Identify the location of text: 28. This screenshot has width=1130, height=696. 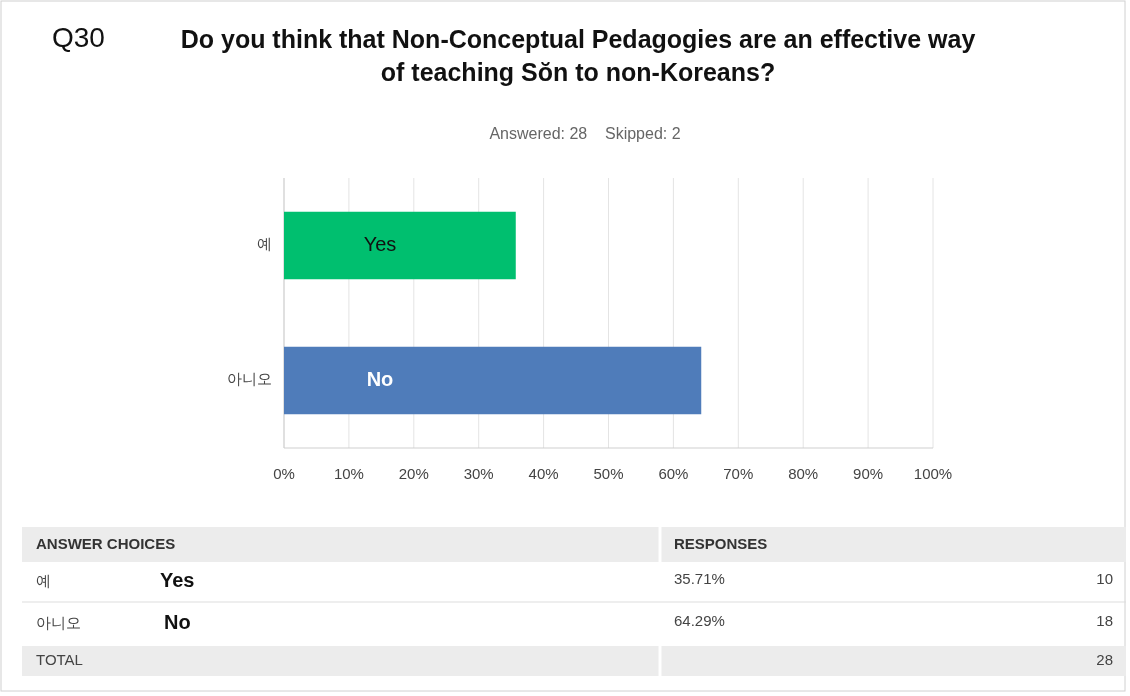
(1104, 659).